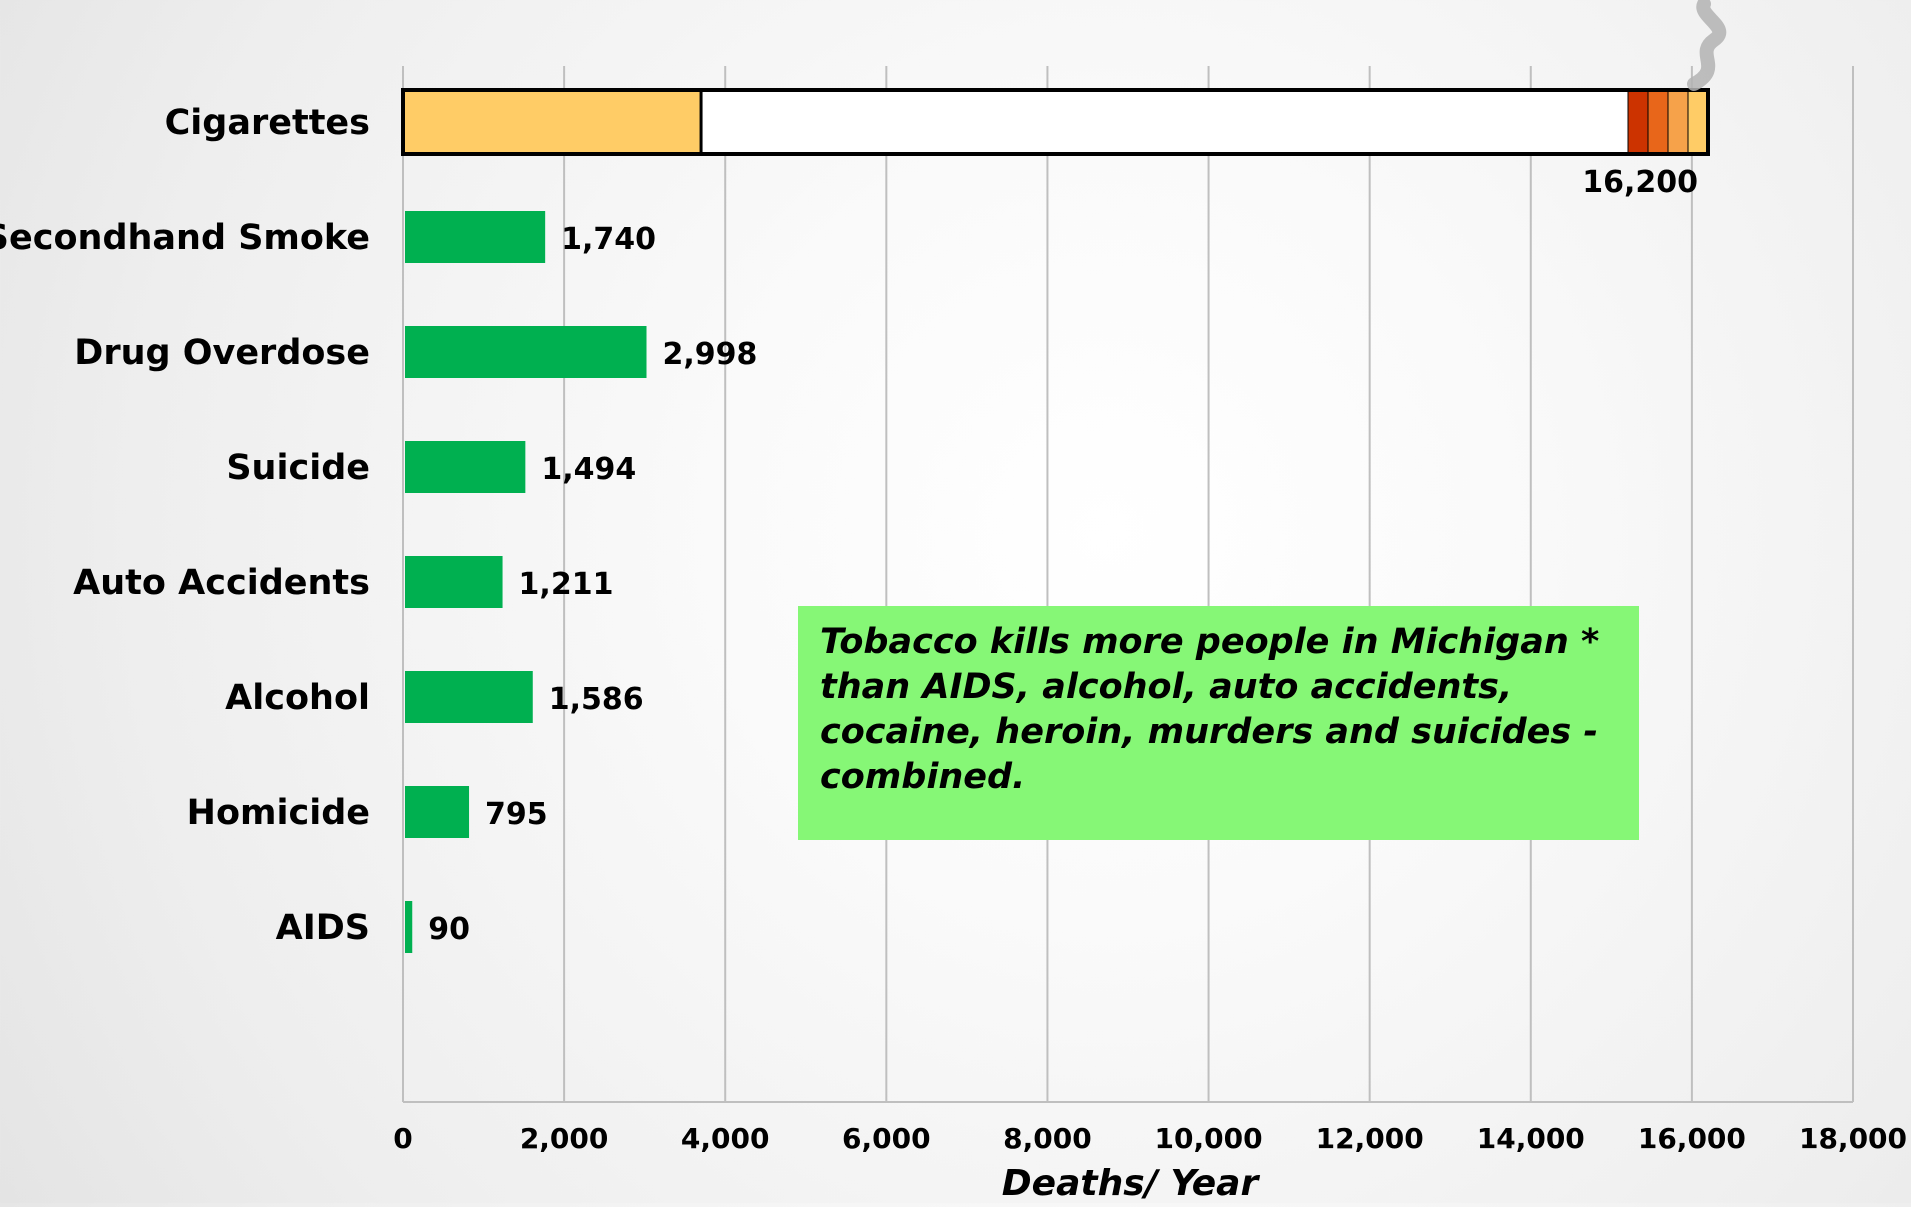 The width and height of the screenshot is (1911, 1207). Describe the element at coordinates (1707, 45) in the screenshot. I see `smoke-icon` at that location.